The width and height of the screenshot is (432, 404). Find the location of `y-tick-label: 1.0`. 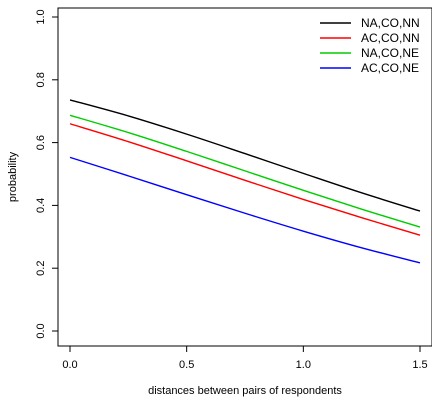

y-tick-label: 1.0 is located at coordinates (41, 16).